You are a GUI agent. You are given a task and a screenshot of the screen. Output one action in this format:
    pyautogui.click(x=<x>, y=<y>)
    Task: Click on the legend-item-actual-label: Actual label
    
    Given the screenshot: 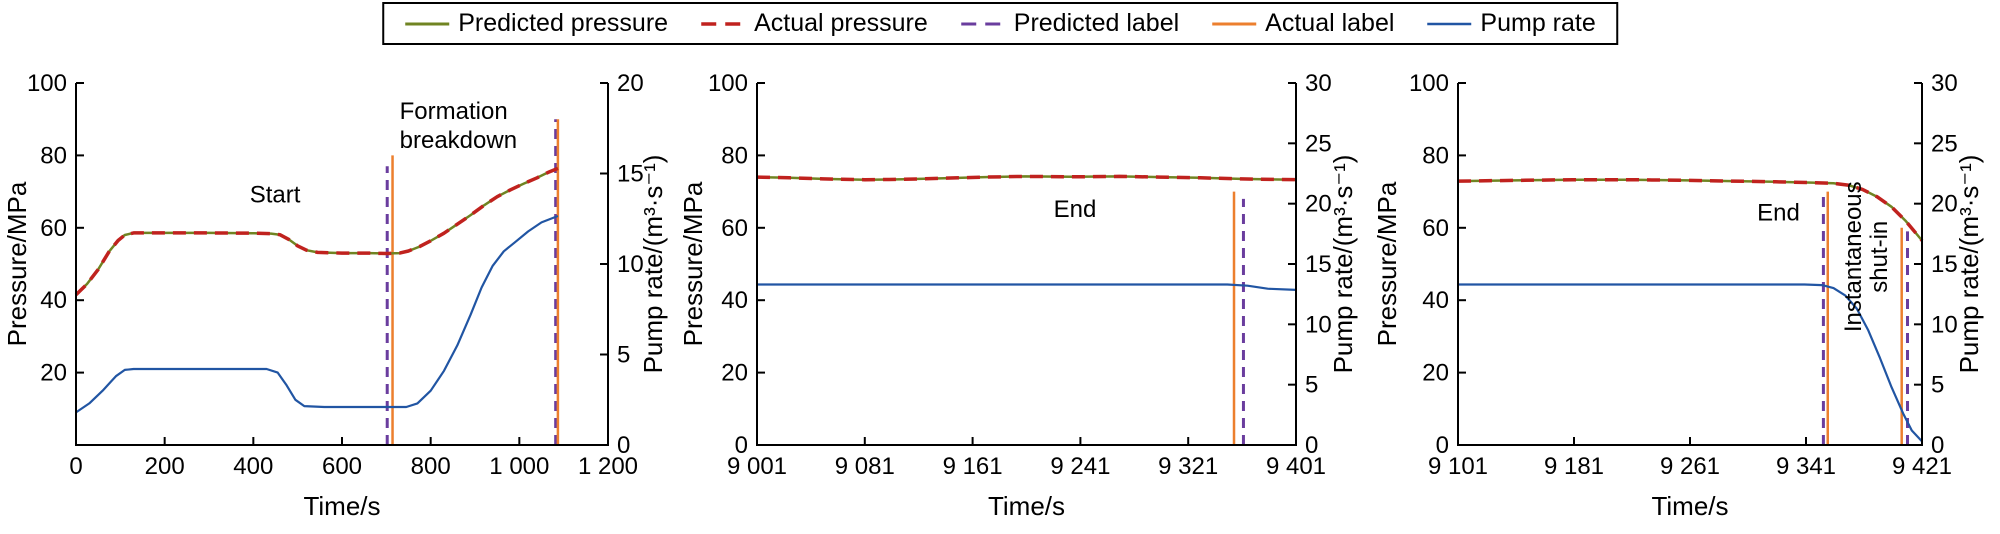 What is the action you would take?
    pyautogui.click(x=1302, y=23)
    